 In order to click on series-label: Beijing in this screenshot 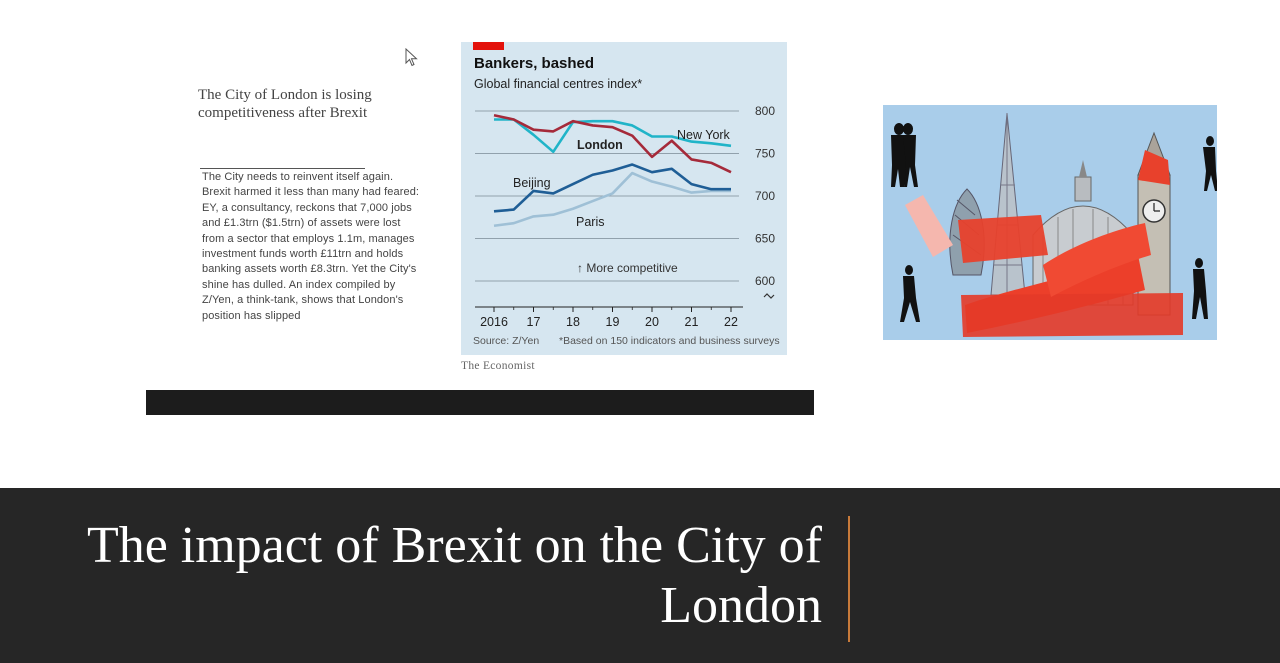, I will do `click(532, 183)`.